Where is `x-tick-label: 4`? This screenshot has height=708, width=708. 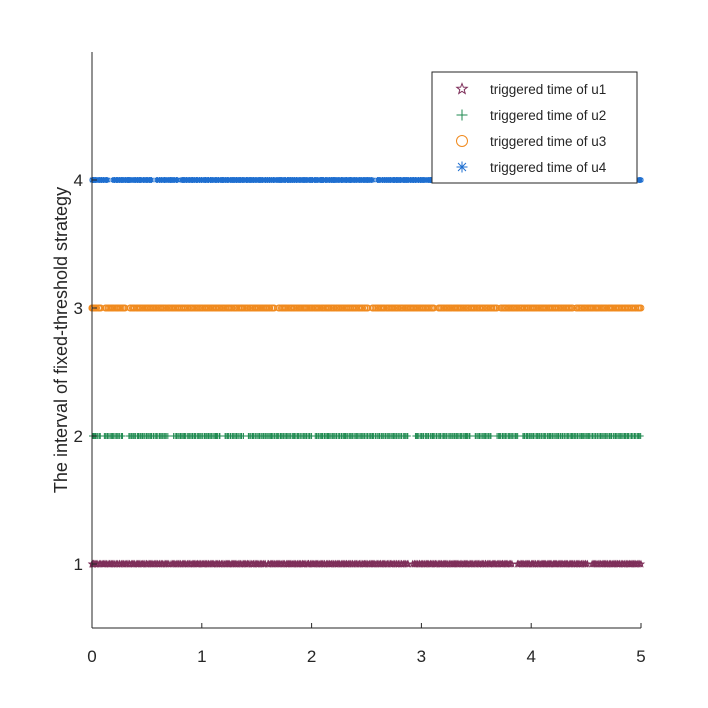 x-tick-label: 4 is located at coordinates (530, 656).